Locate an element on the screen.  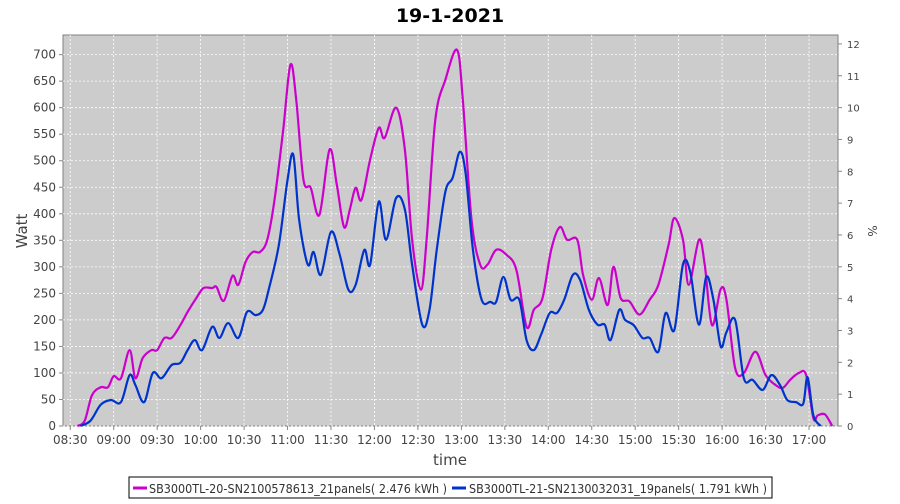
x-tick-label: 11:30 is located at coordinates (331, 440).